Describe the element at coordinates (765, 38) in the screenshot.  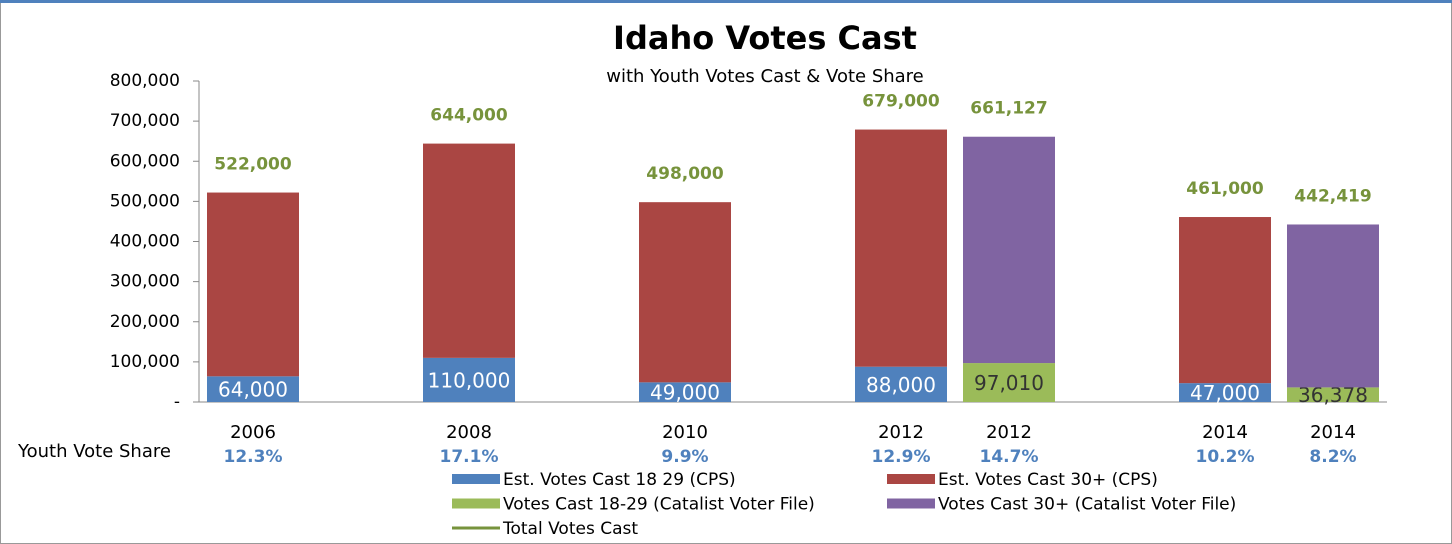
I see `chart-title: Idaho Votes Cast` at that location.